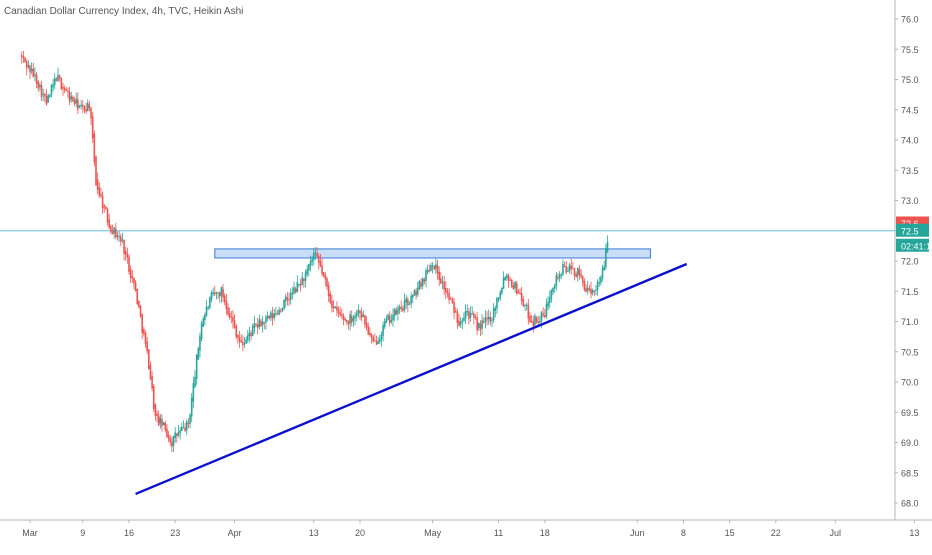  What do you see at coordinates (498, 533) in the screenshot?
I see `x-tick-label: 11` at bounding box center [498, 533].